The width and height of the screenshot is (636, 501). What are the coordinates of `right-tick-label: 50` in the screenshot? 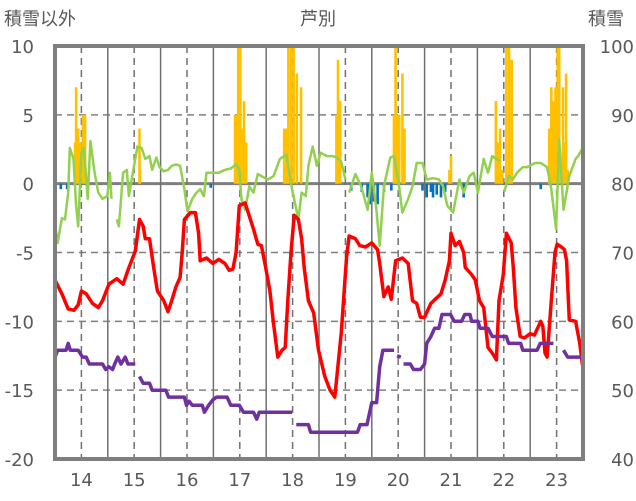 It's located at (622, 391).